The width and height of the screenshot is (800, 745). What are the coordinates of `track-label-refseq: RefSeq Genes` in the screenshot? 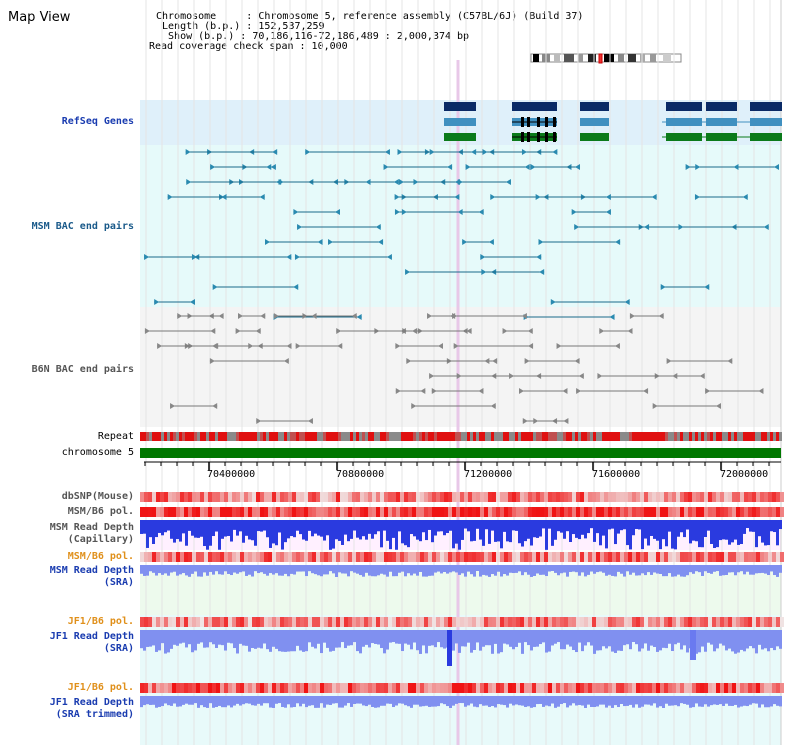 It's located at (97, 121).